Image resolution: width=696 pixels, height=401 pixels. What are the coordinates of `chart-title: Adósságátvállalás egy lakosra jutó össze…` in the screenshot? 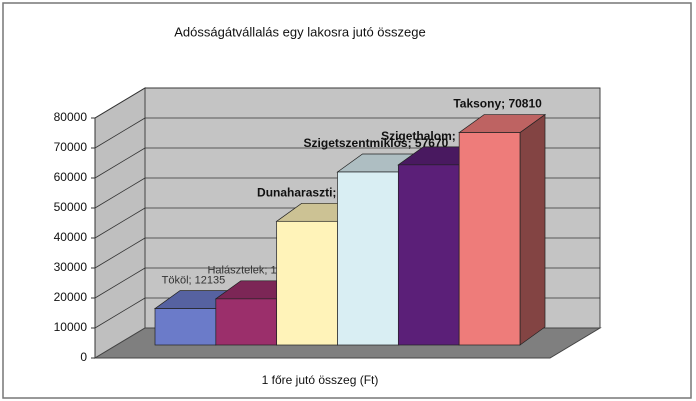 It's located at (299, 31).